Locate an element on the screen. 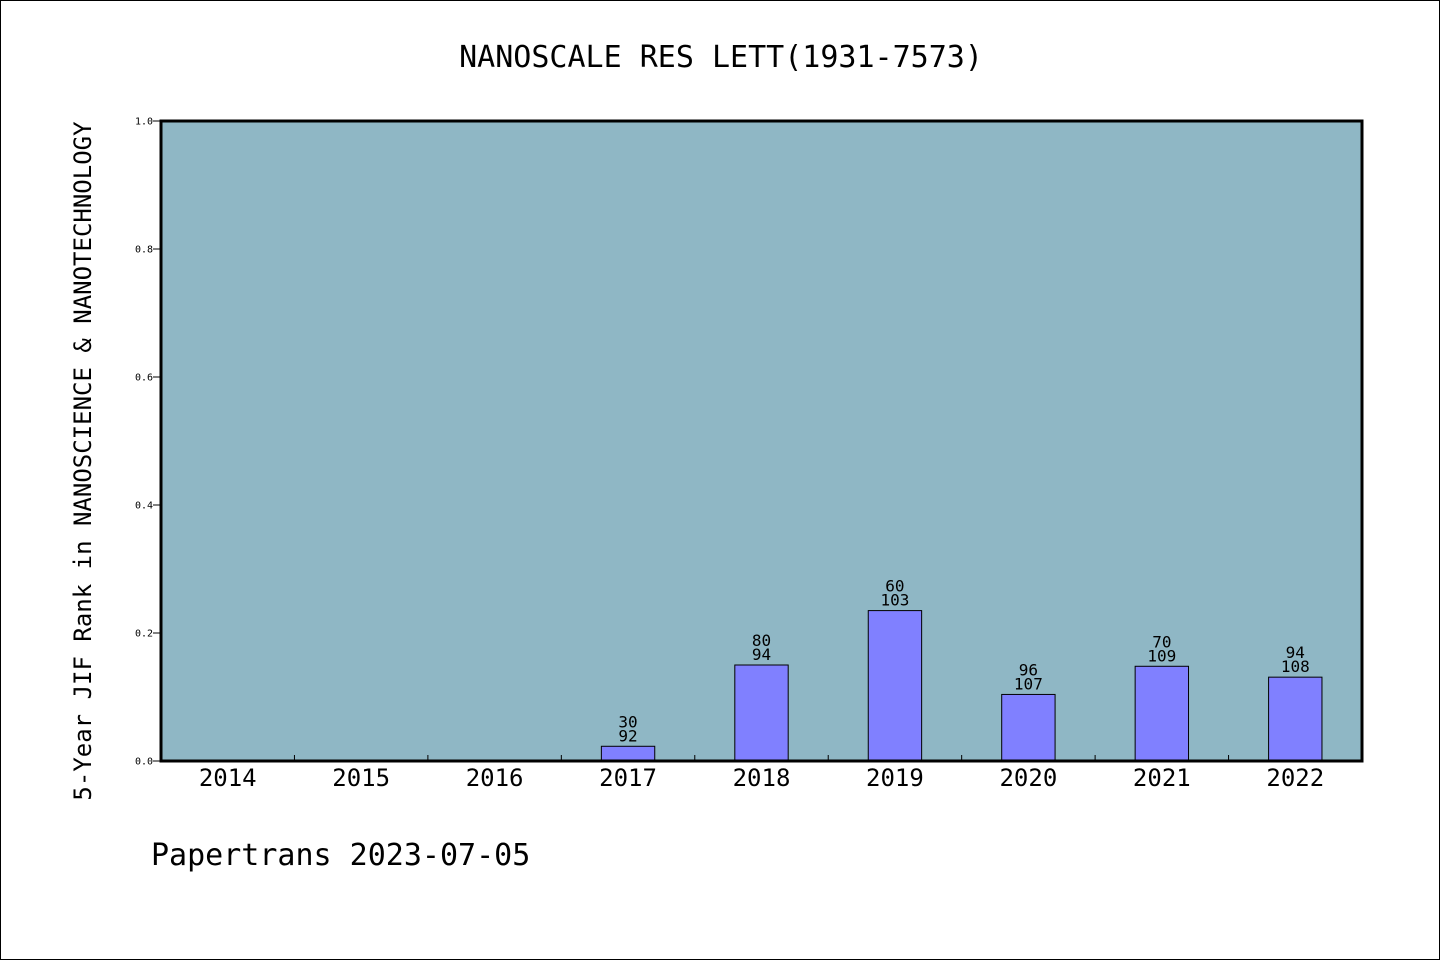 Image resolution: width=1440 pixels, height=961 pixels. bar-rank-label: 94 is located at coordinates (1295, 652).